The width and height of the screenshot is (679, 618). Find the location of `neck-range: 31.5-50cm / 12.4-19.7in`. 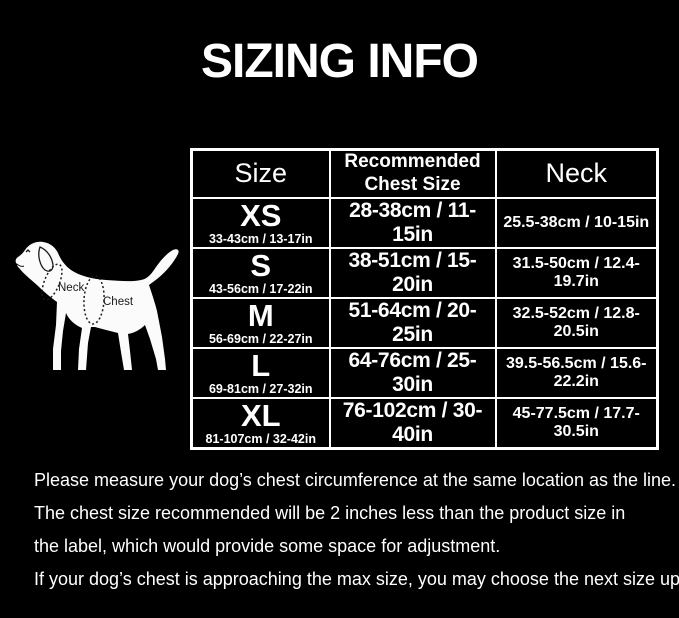

neck-range: 31.5-50cm / 12.4-19.7in is located at coordinates (576, 272).